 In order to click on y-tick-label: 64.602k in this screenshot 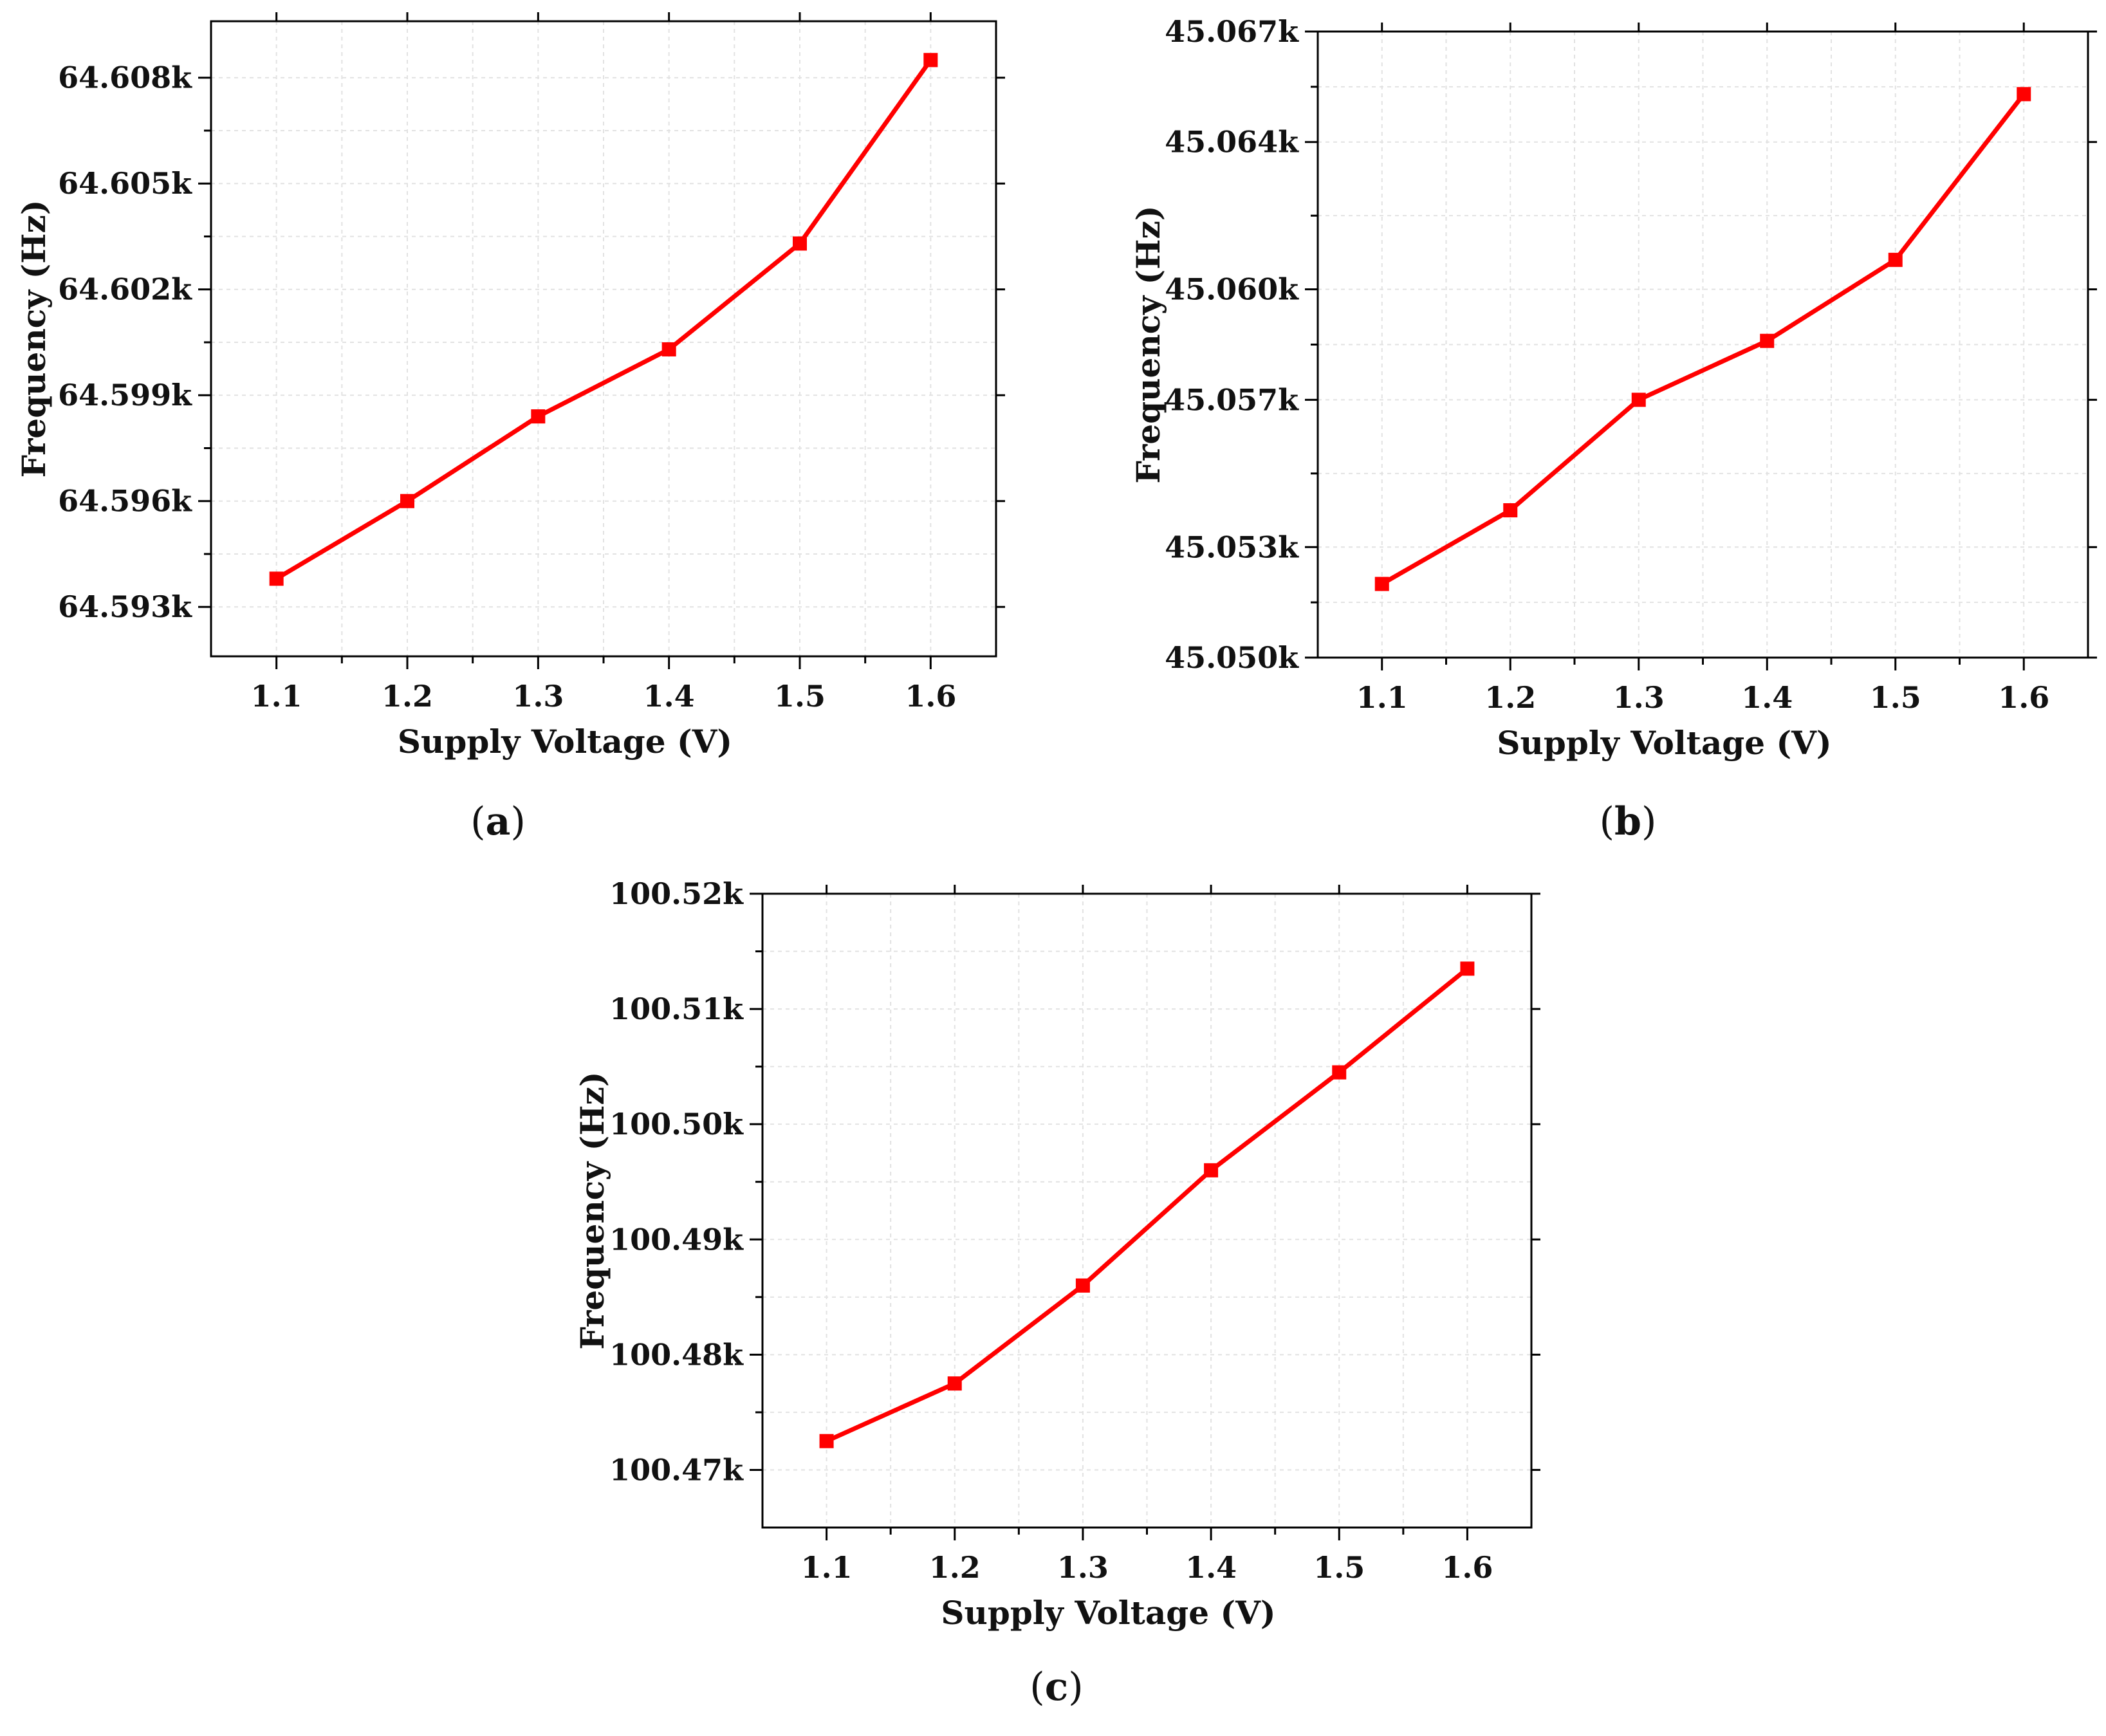, I will do `click(125, 289)`.